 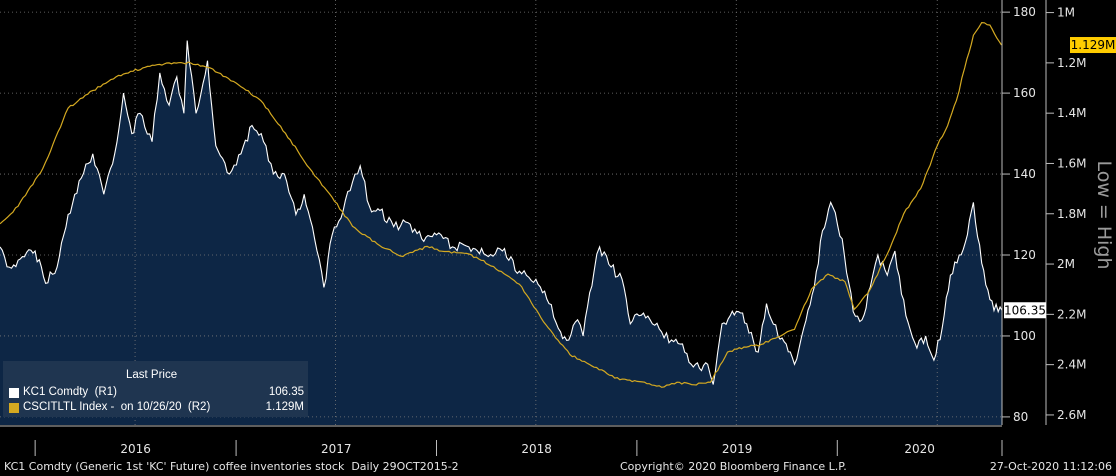 I want to click on right-axis-side-label: Low = High, so click(x=1097, y=215).